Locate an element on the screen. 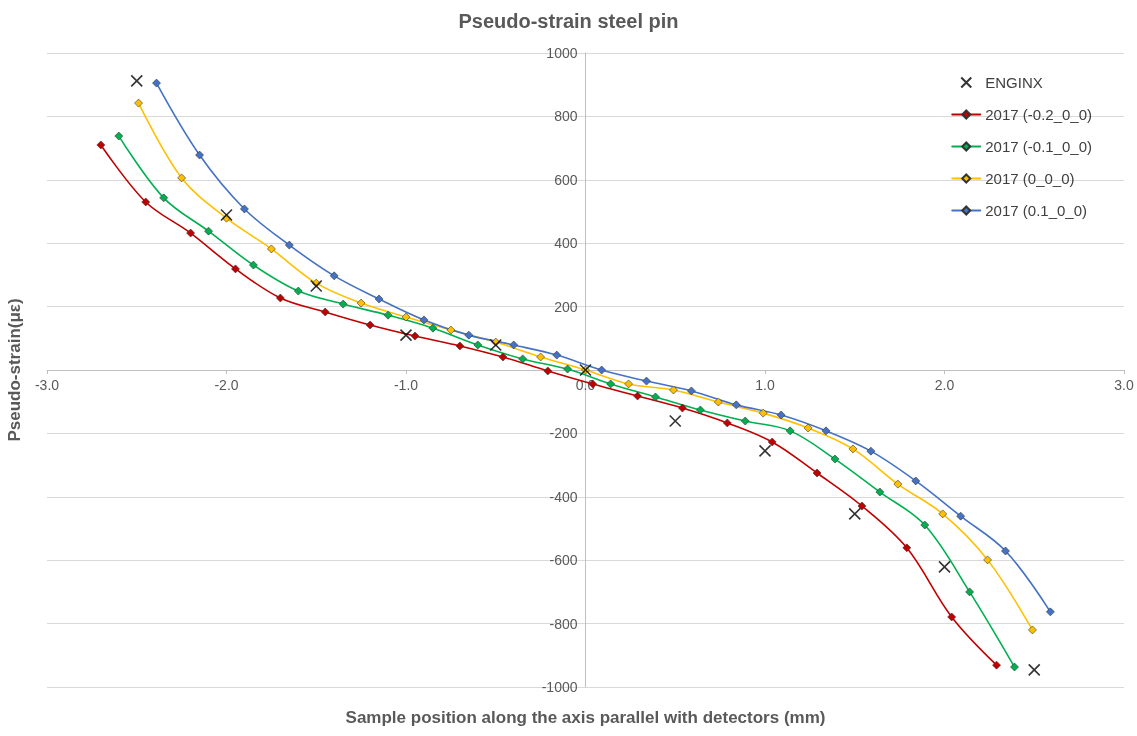  legend-label: ENGINX is located at coordinates (1014, 82).